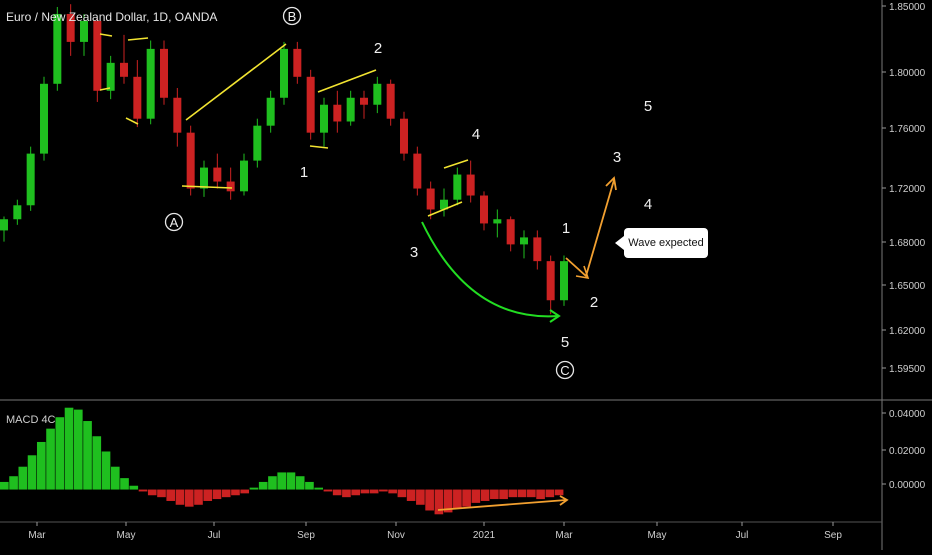 Image resolution: width=932 pixels, height=555 pixels. I want to click on price-tick-label: 1.59500, so click(907, 369).